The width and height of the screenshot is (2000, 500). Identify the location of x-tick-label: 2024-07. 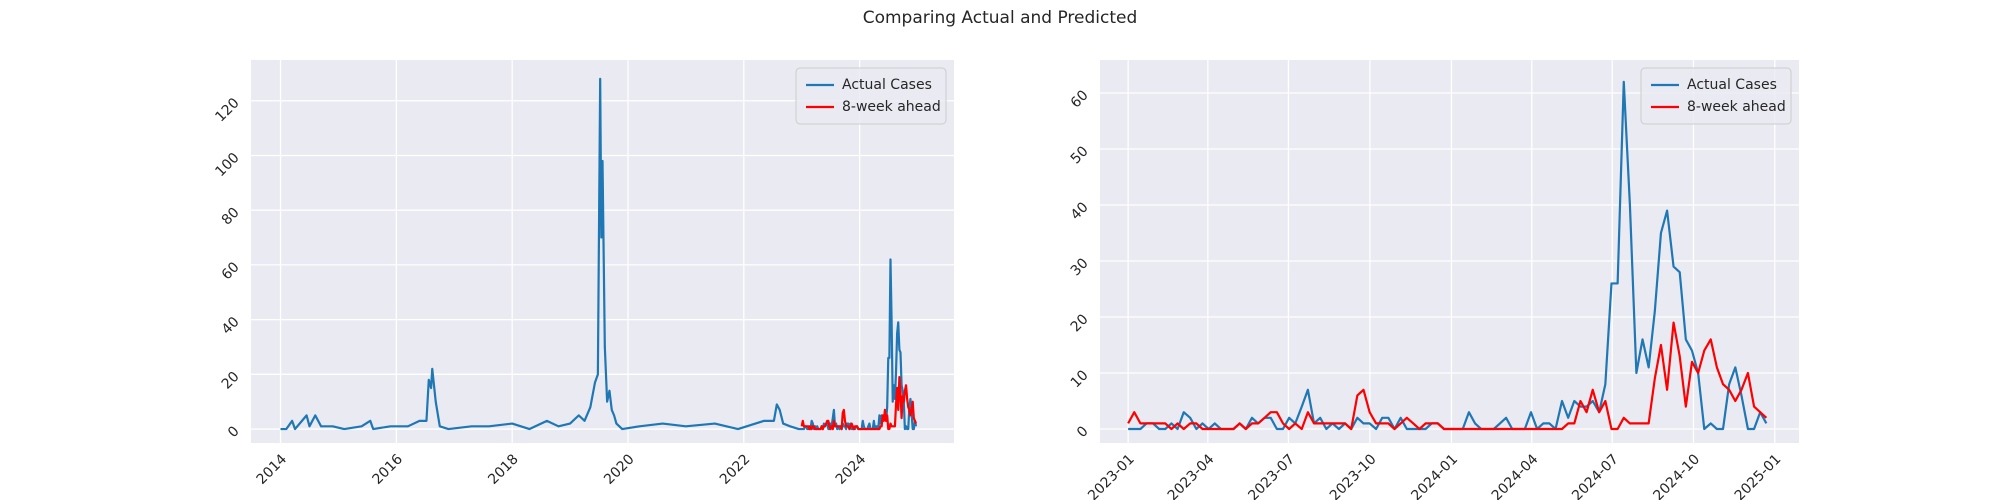
(1595, 475).